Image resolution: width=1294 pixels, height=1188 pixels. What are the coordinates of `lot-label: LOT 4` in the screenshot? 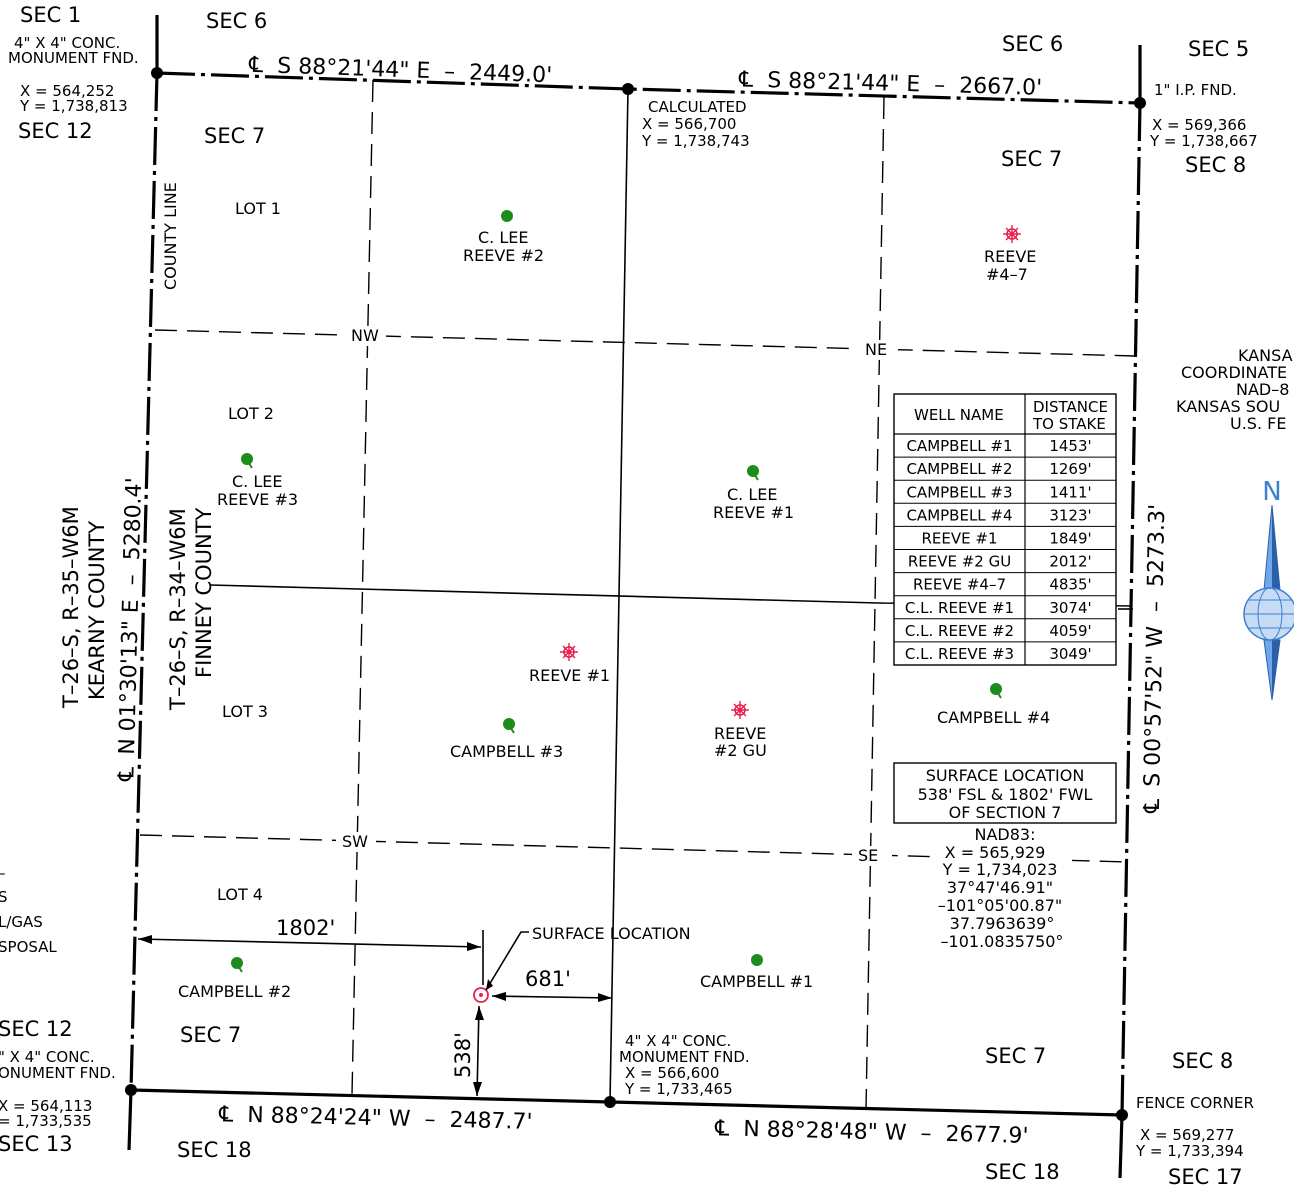 It's located at (240, 894).